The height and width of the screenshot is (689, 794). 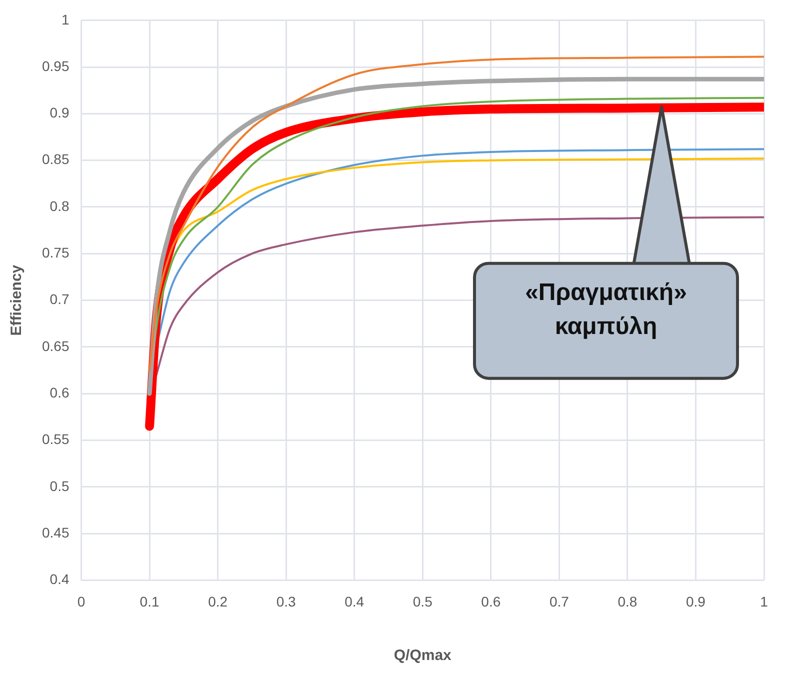 What do you see at coordinates (60, 112) in the screenshot?
I see `y-tick-label: 0.9` at bounding box center [60, 112].